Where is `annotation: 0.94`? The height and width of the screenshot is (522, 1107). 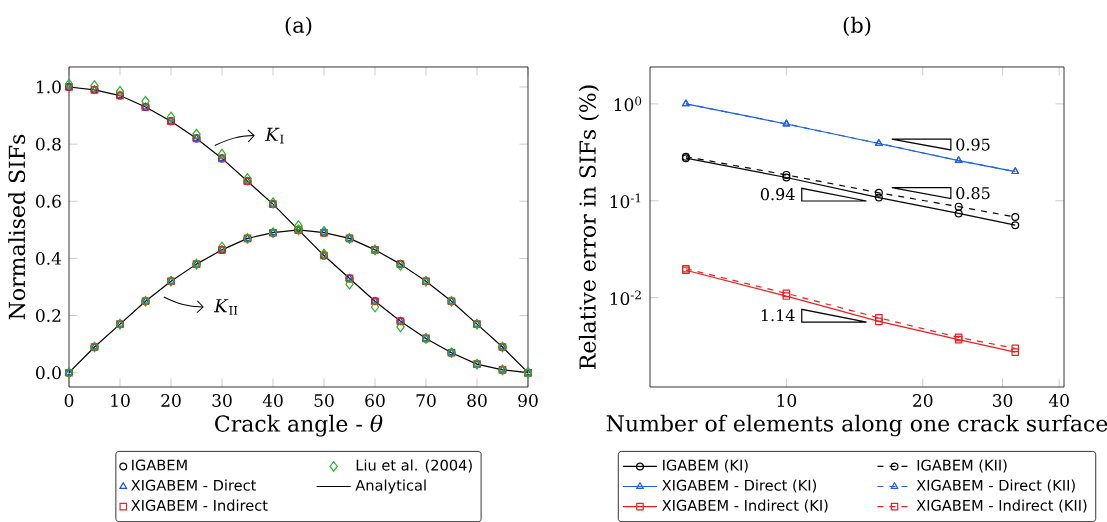 annotation: 0.94 is located at coordinates (777, 194).